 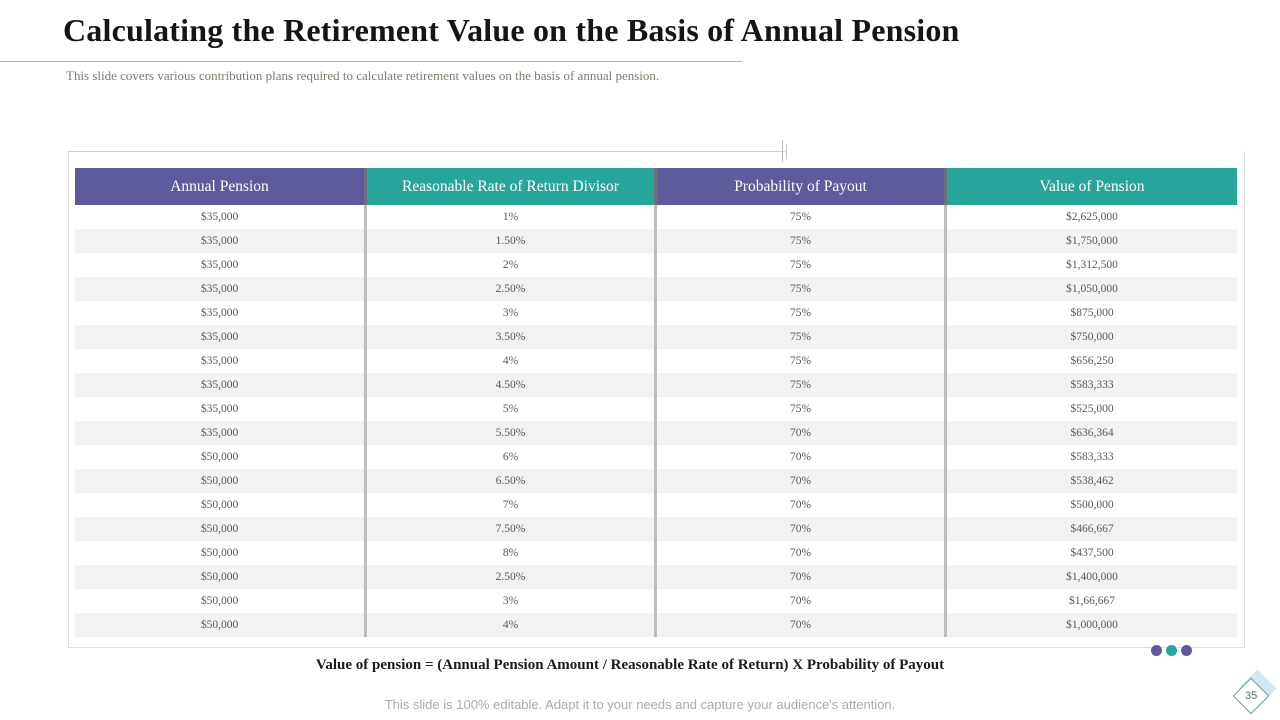 I want to click on table-cell: $1,66,667, so click(x=1092, y=601).